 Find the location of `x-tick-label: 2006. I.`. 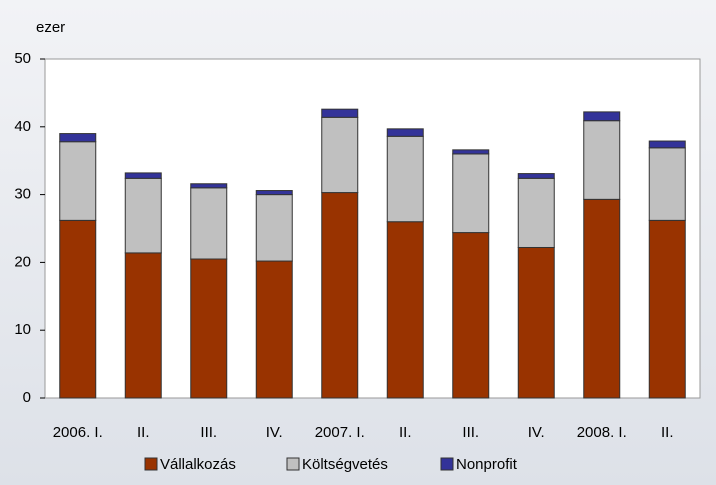

x-tick-label: 2006. I. is located at coordinates (78, 432).